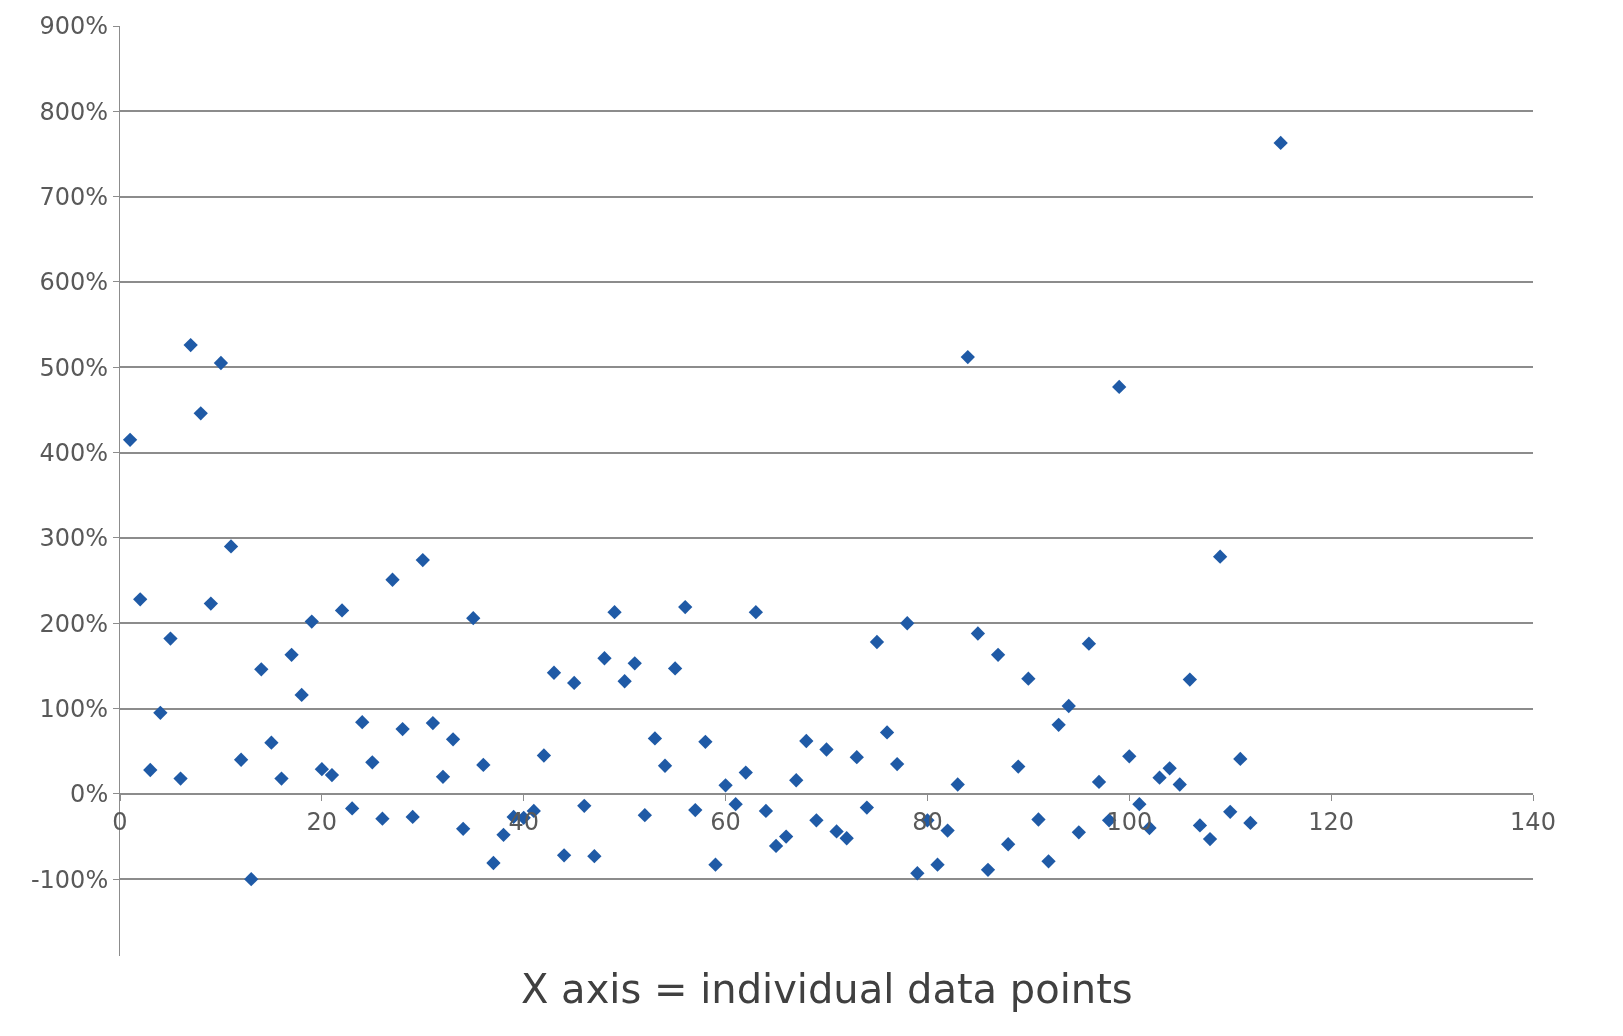  I want to click on y-tick-label: 800%, so click(74, 111).